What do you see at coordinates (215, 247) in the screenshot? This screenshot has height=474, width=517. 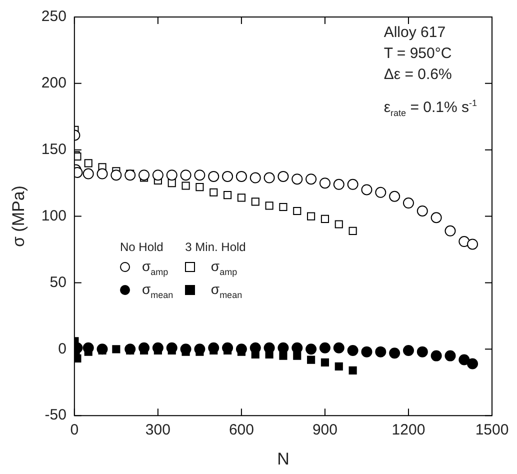 I see `annotation: 3 Min. Hold` at bounding box center [215, 247].